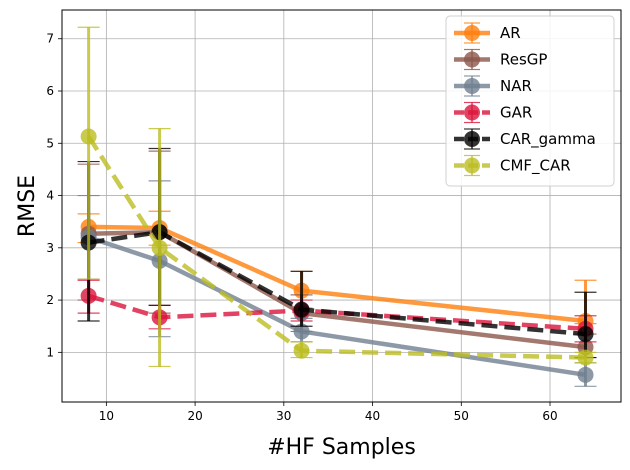 This screenshot has height=470, width=630. Describe the element at coordinates (461, 416) in the screenshot. I see `x-tick-label: 50` at that location.